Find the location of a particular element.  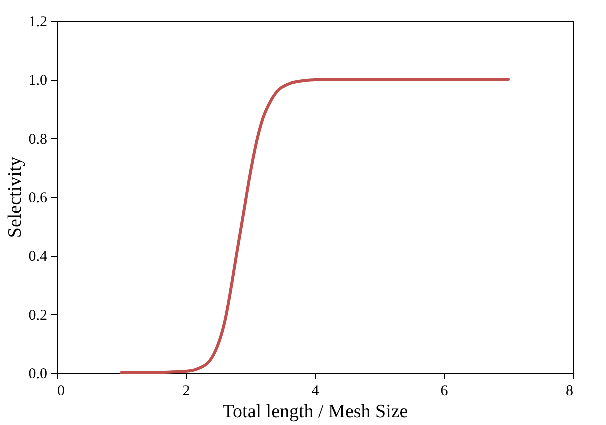

x-tick-label: 0 is located at coordinates (61, 392).